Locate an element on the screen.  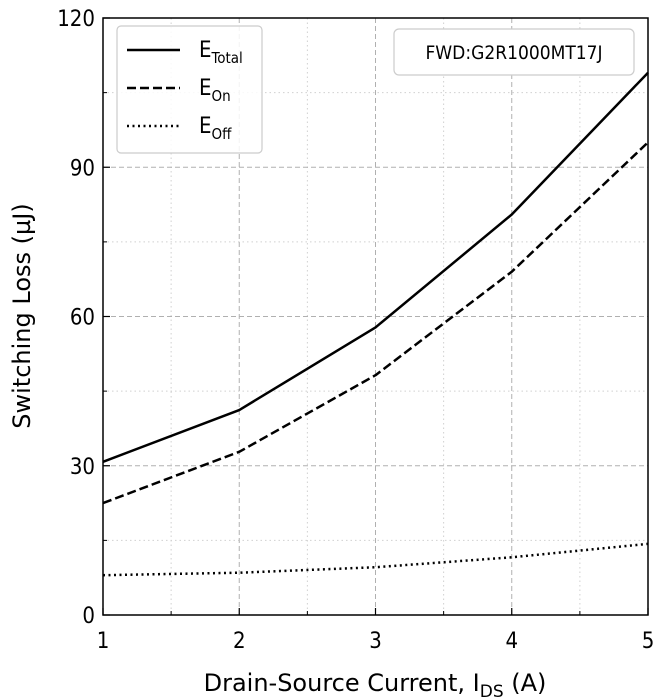
annotation-text: FWD:G2R1000MT17J is located at coordinates (513, 53).